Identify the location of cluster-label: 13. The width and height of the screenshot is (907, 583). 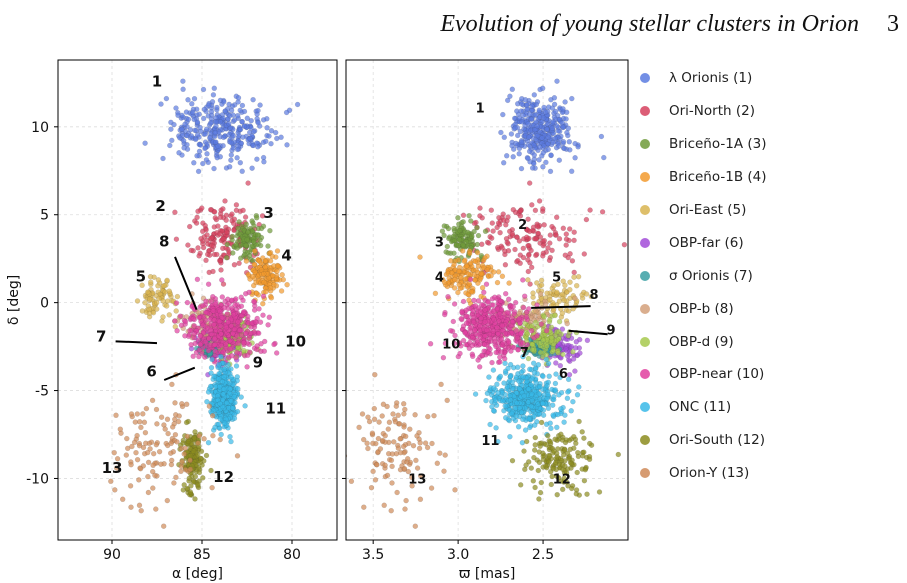
(417, 480).